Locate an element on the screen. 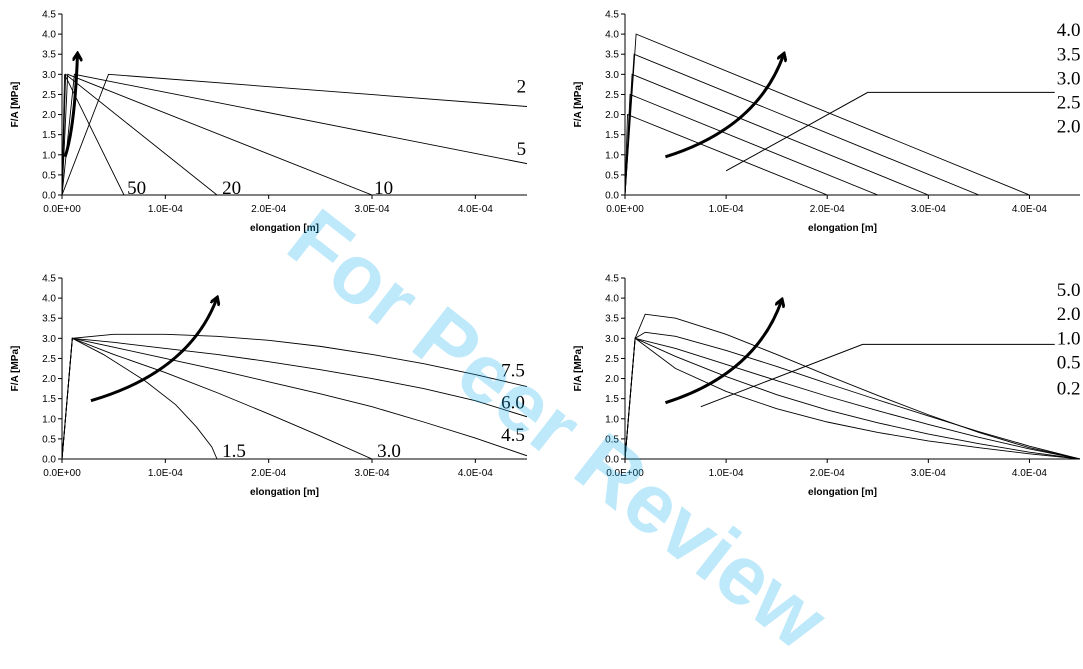 The image size is (1083, 669). series-line-6.0 is located at coordinates (294, 398).